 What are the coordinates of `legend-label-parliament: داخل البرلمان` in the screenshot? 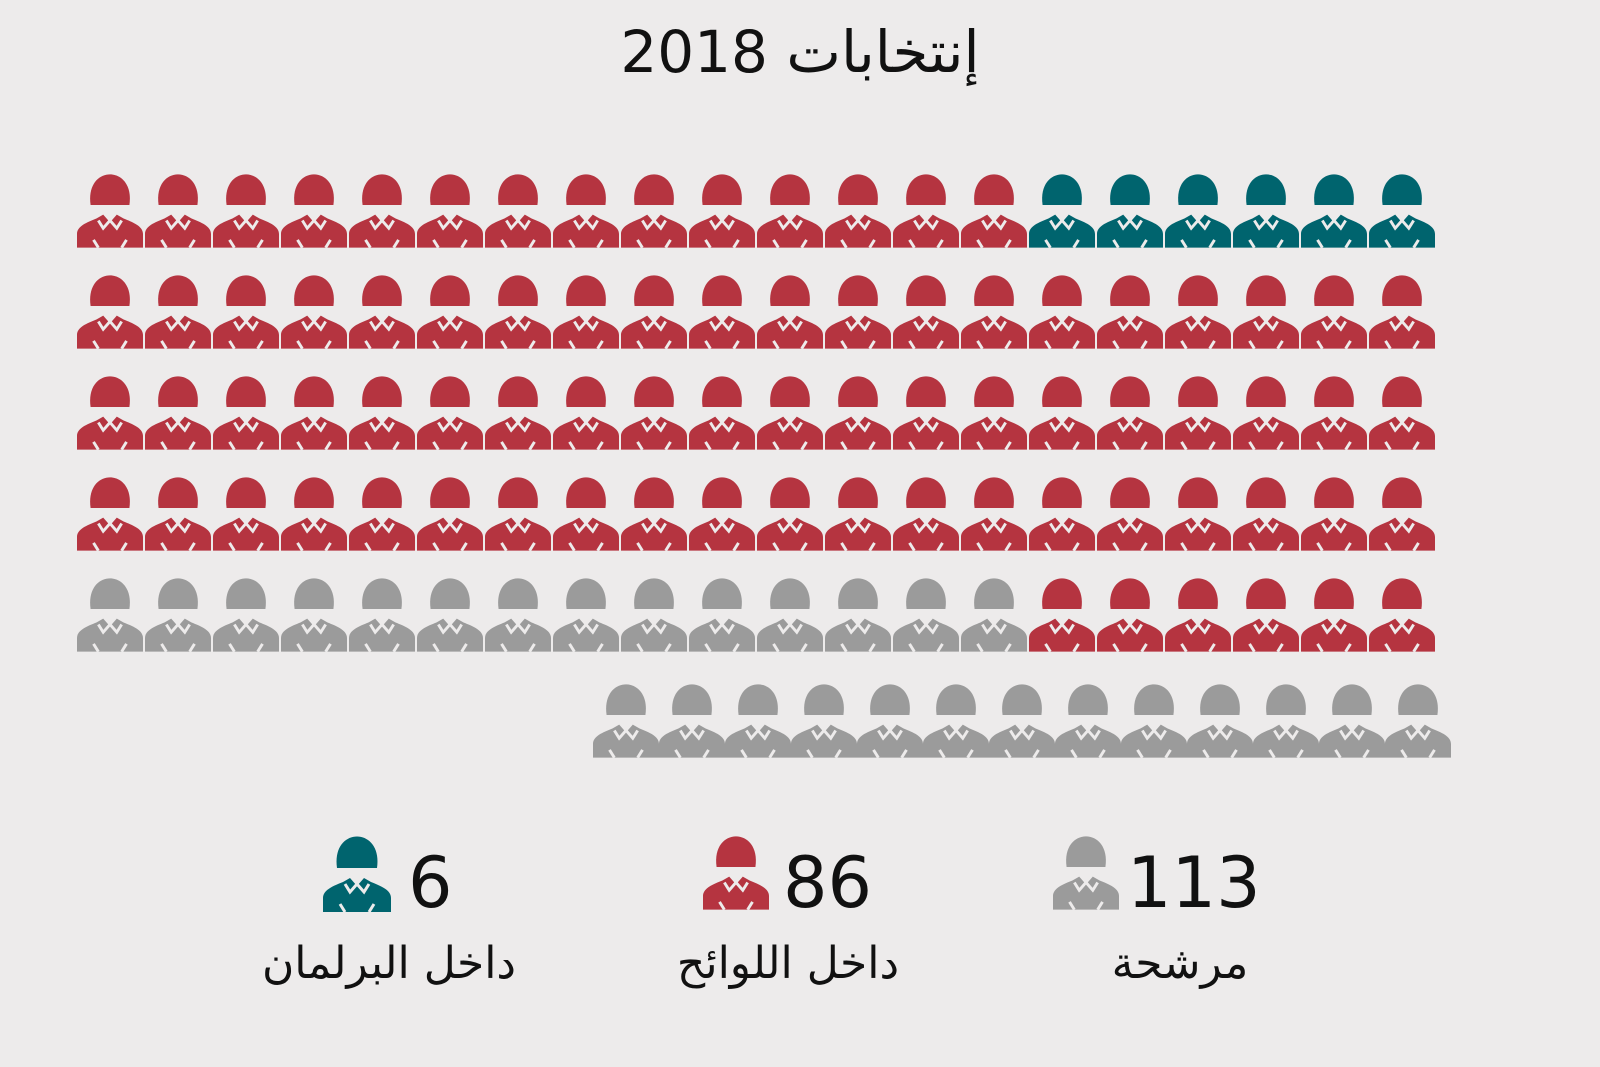 It's located at (389, 963).